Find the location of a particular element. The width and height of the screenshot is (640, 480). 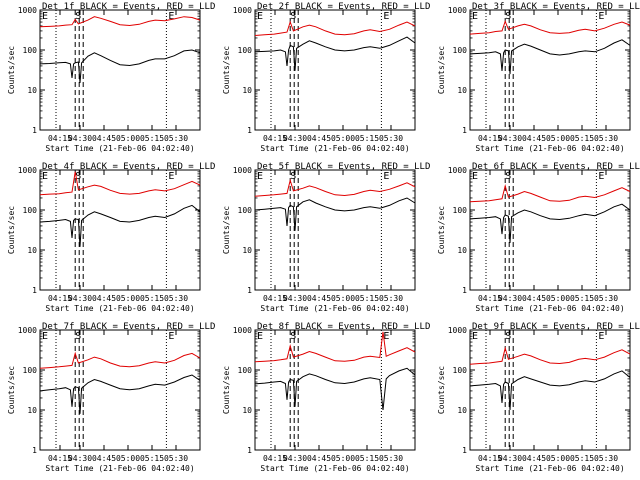

panel-title: Det 5f BLACK = Events, RED = LLD is located at coordinates (343, 167).